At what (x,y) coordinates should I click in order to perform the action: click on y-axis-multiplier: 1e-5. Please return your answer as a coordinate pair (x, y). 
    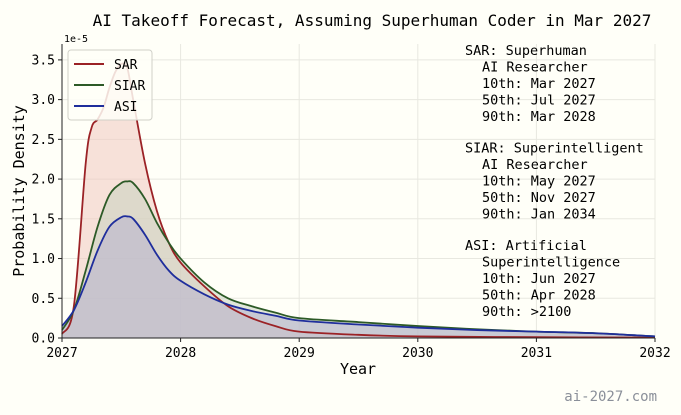
    Looking at the image, I should click on (76, 39).